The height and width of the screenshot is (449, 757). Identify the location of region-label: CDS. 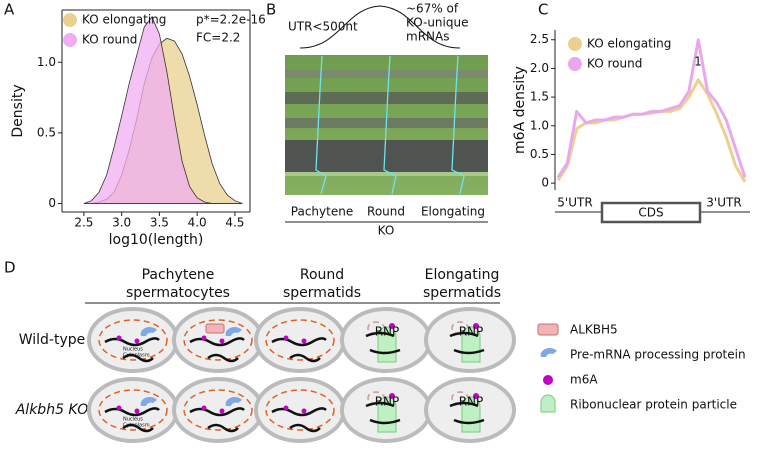
(650, 213).